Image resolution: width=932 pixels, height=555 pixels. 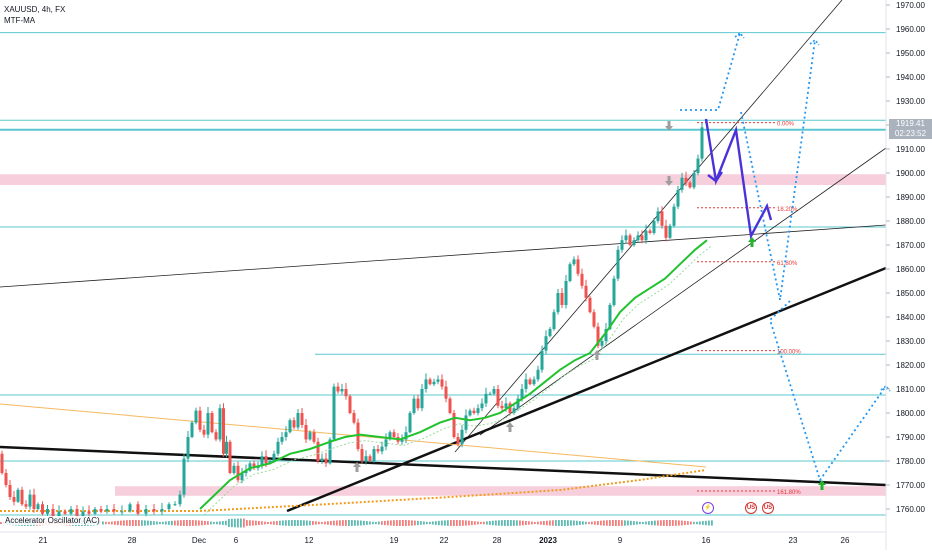 I want to click on price-axis-label: 1790.00, so click(x=910, y=437).